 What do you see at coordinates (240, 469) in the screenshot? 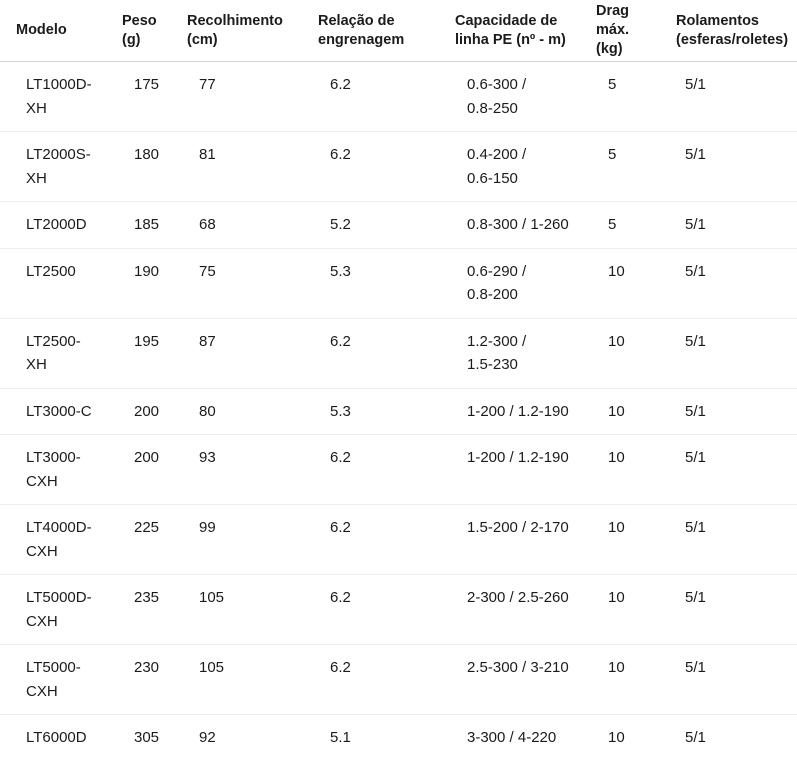
I see `cell-recolhimento-cm: 93` at bounding box center [240, 469].